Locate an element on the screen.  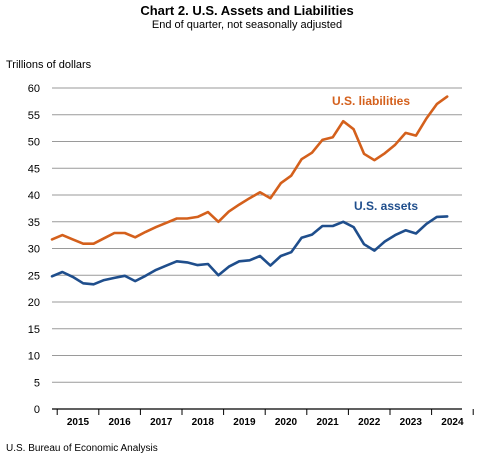
x-tick-label: 2021 is located at coordinates (327, 422).